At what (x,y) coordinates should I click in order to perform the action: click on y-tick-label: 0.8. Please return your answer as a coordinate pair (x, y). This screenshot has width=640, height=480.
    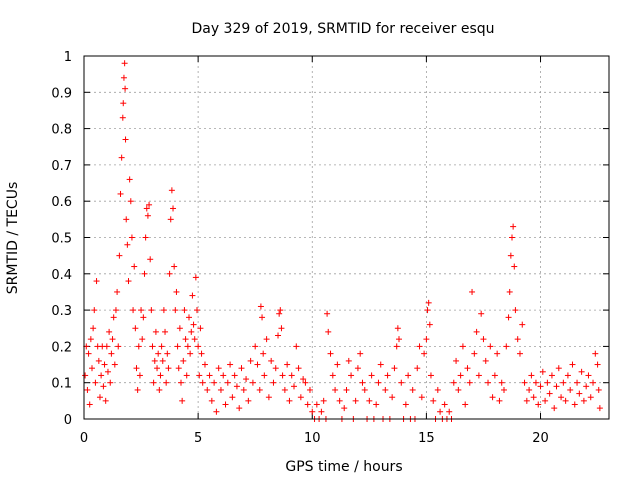
    Looking at the image, I should click on (61, 130).